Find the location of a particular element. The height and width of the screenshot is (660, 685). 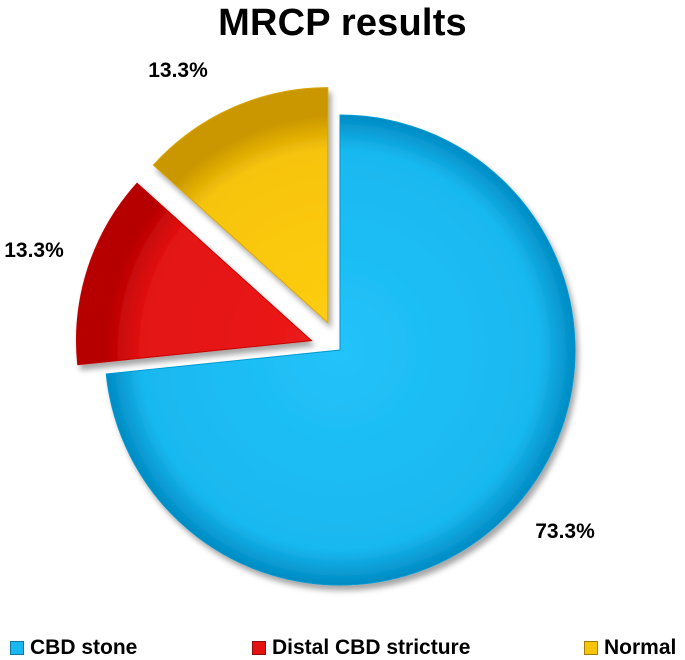

legend-label-distal-cbd-stricture: Distal CBD stricture is located at coordinates (371, 647).